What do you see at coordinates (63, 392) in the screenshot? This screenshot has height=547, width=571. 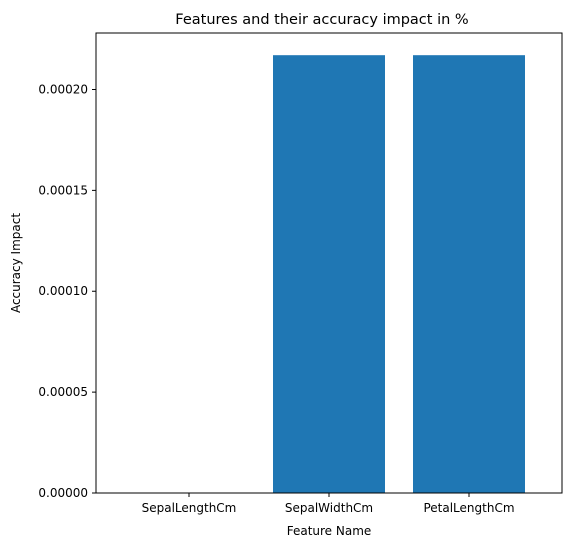 I see `y-tick-label: 0.00005` at bounding box center [63, 392].